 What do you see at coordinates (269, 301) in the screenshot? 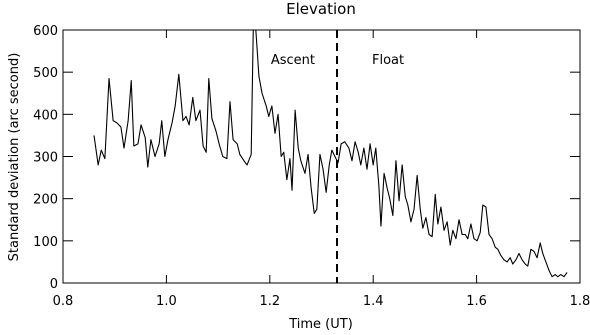
I see `x-tick-label: 1.2` at bounding box center [269, 301].